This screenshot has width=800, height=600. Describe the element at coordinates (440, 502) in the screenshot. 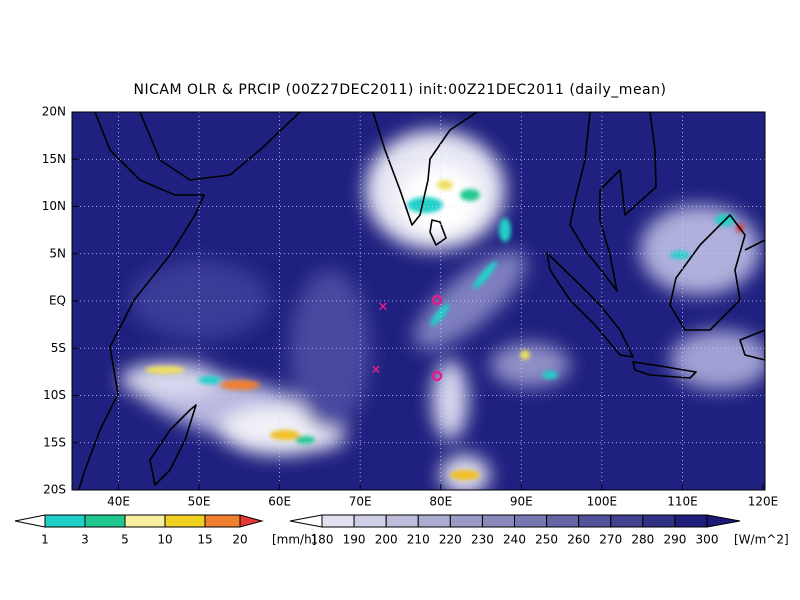

I see `lon-label: 80E` at that location.